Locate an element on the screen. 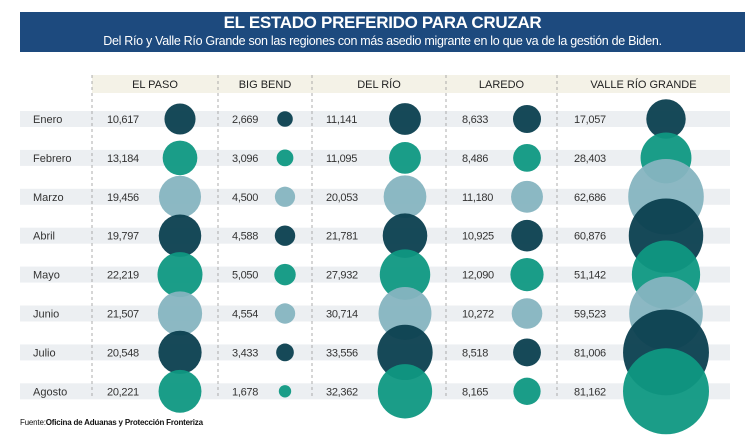 This screenshot has height=445, width=750. value-label: 13,184 is located at coordinates (123, 159).